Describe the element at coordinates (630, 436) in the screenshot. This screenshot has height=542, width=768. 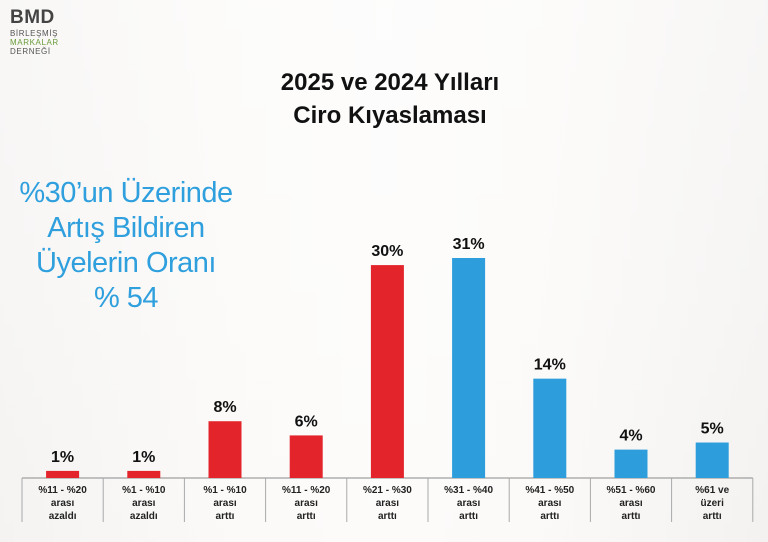
I see `data-label: 4%` at that location.